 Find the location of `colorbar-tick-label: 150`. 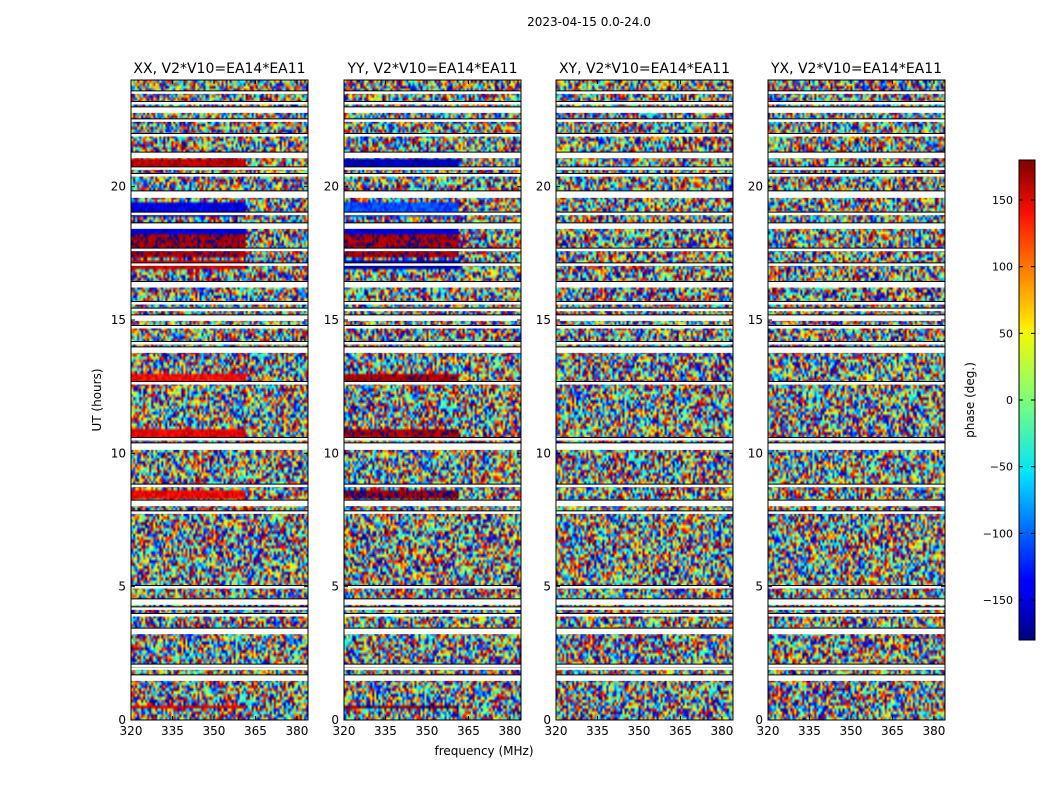

colorbar-tick-label: 150 is located at coordinates (1002, 200).